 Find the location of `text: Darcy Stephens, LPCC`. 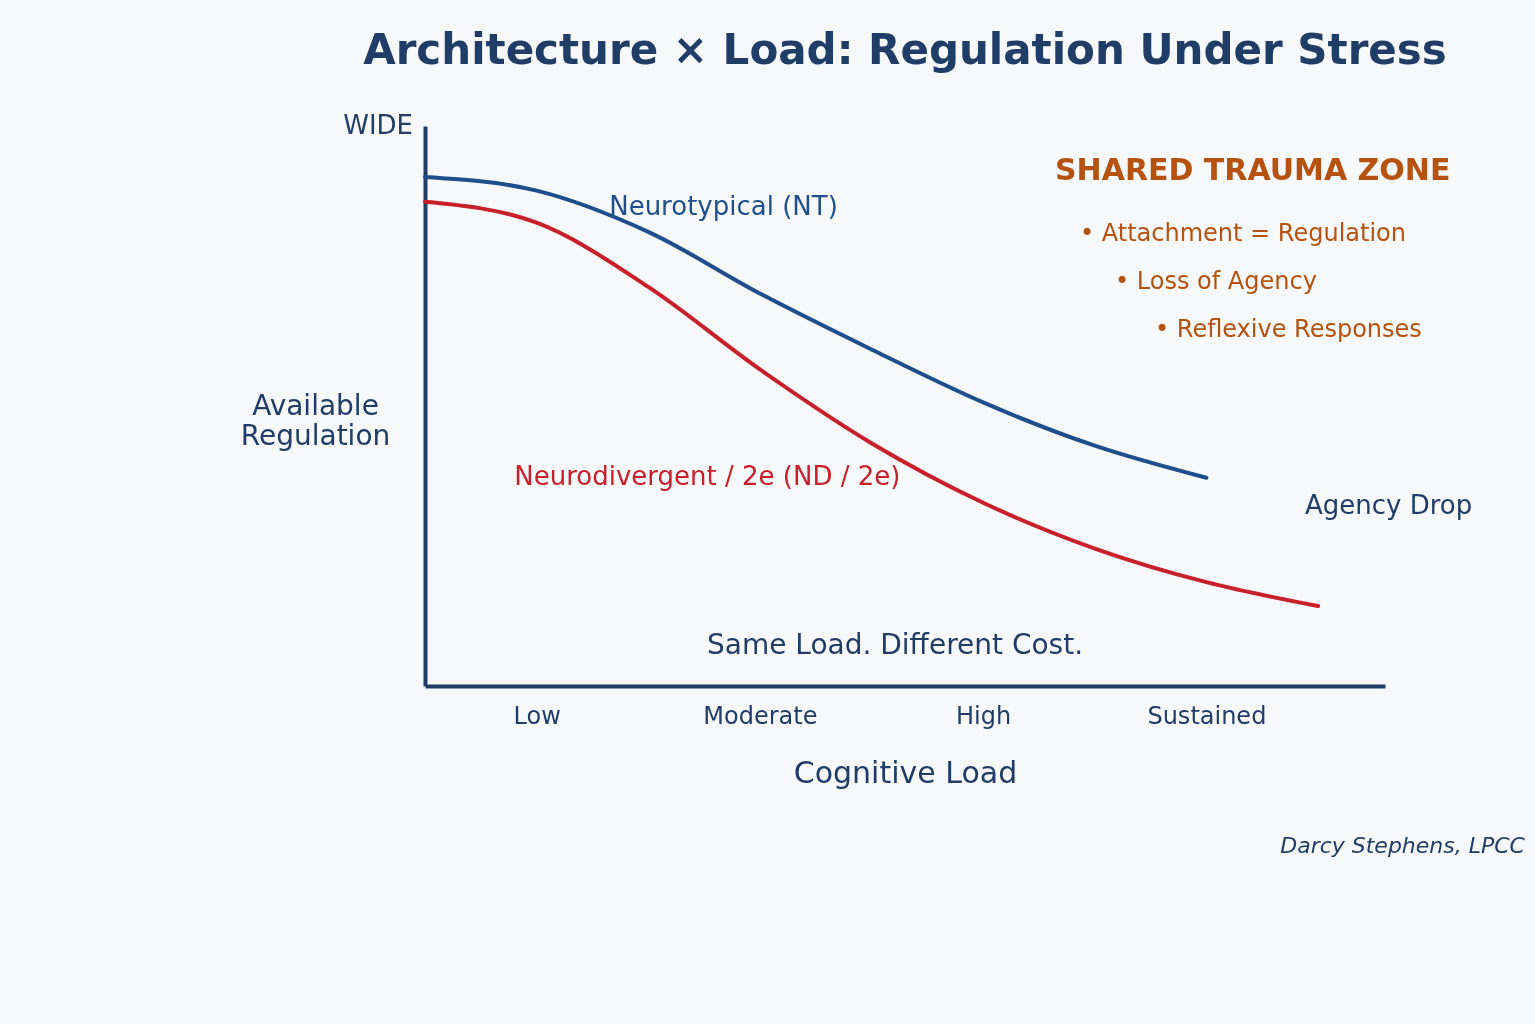

text: Darcy Stephens, LPCC is located at coordinates (1403, 845).